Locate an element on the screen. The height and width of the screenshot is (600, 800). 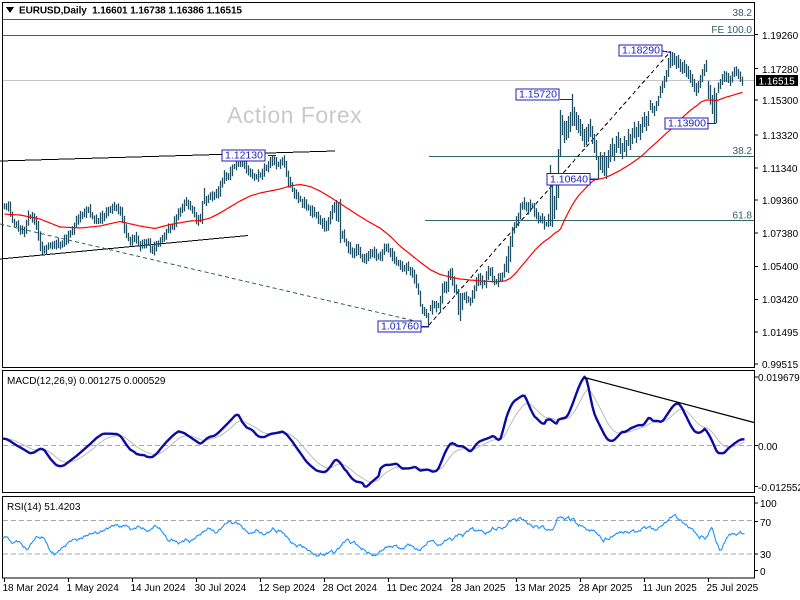
svg-text: 30 Jul 2024 is located at coordinates (221, 588).